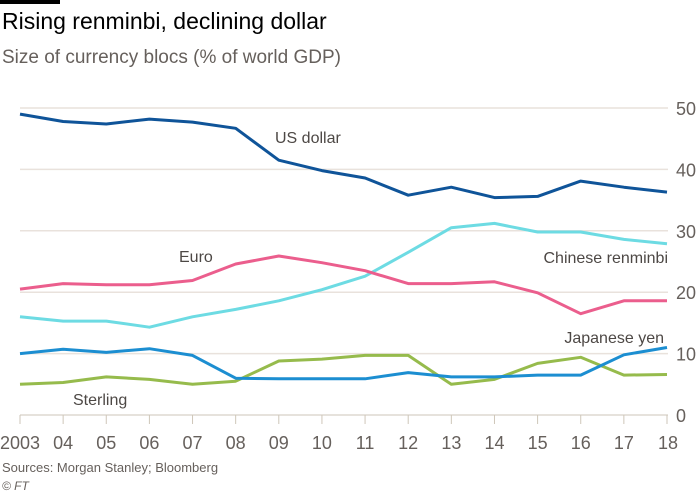 The height and width of the screenshot is (500, 700). Describe the element at coordinates (624, 443) in the screenshot. I see `x-tick-label: 17` at that location.